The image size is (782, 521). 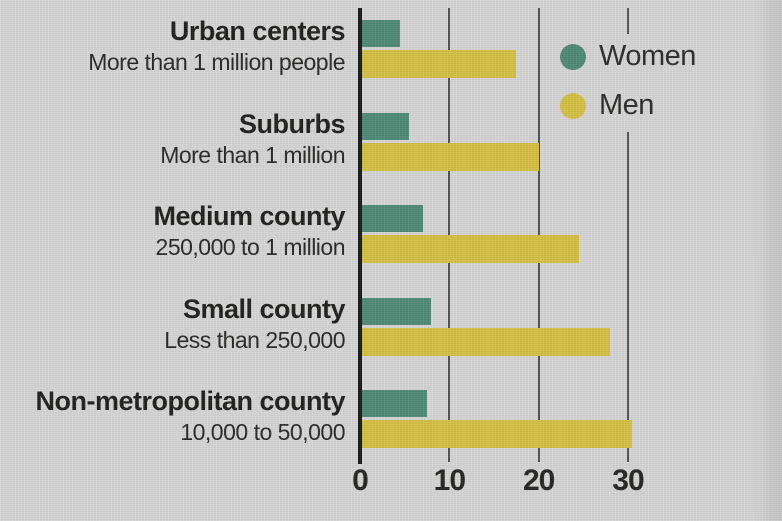 I want to click on category-label-1: Suburbs More than 1 million, so click(x=253, y=138).